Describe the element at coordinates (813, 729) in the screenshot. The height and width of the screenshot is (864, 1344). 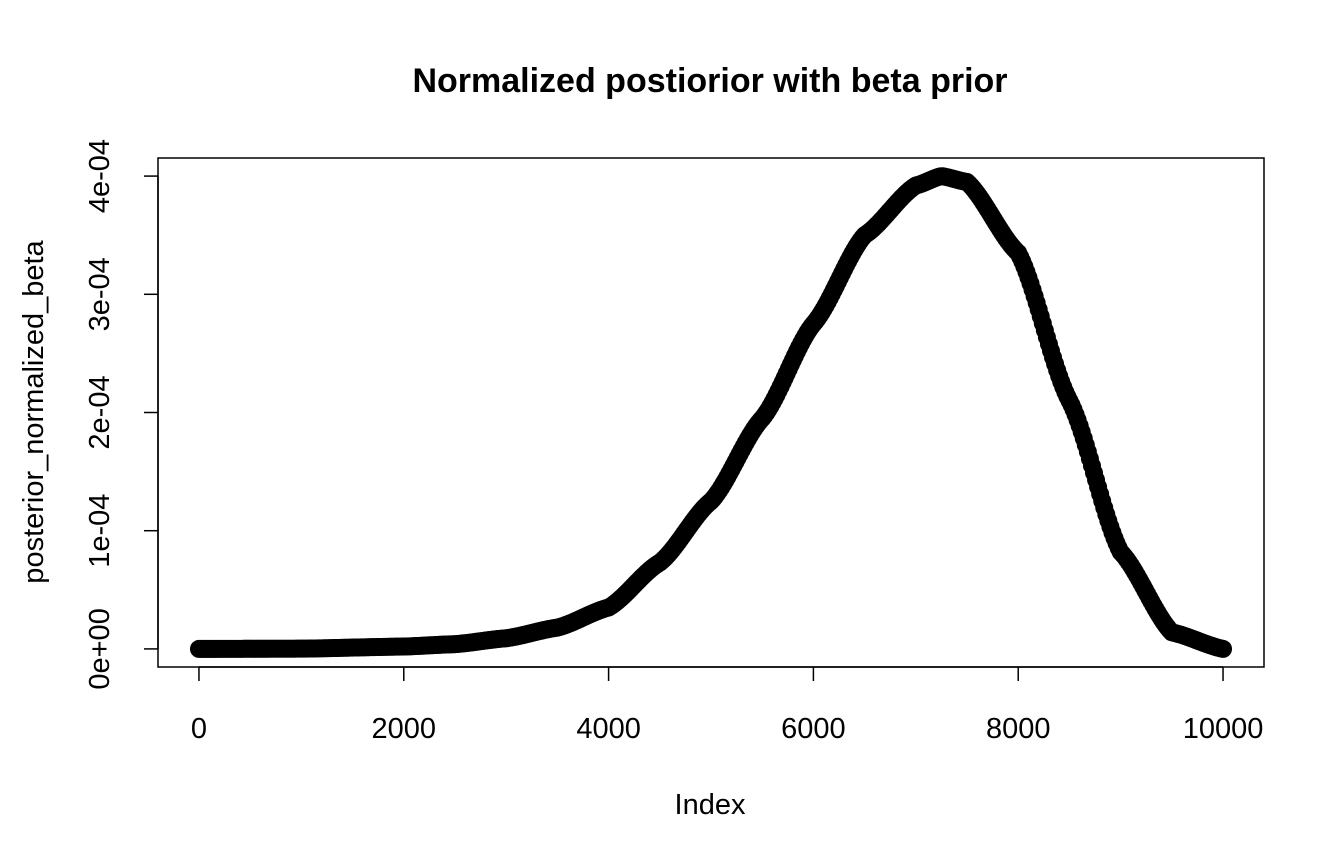
I see `x-tick-label: 6000` at that location.